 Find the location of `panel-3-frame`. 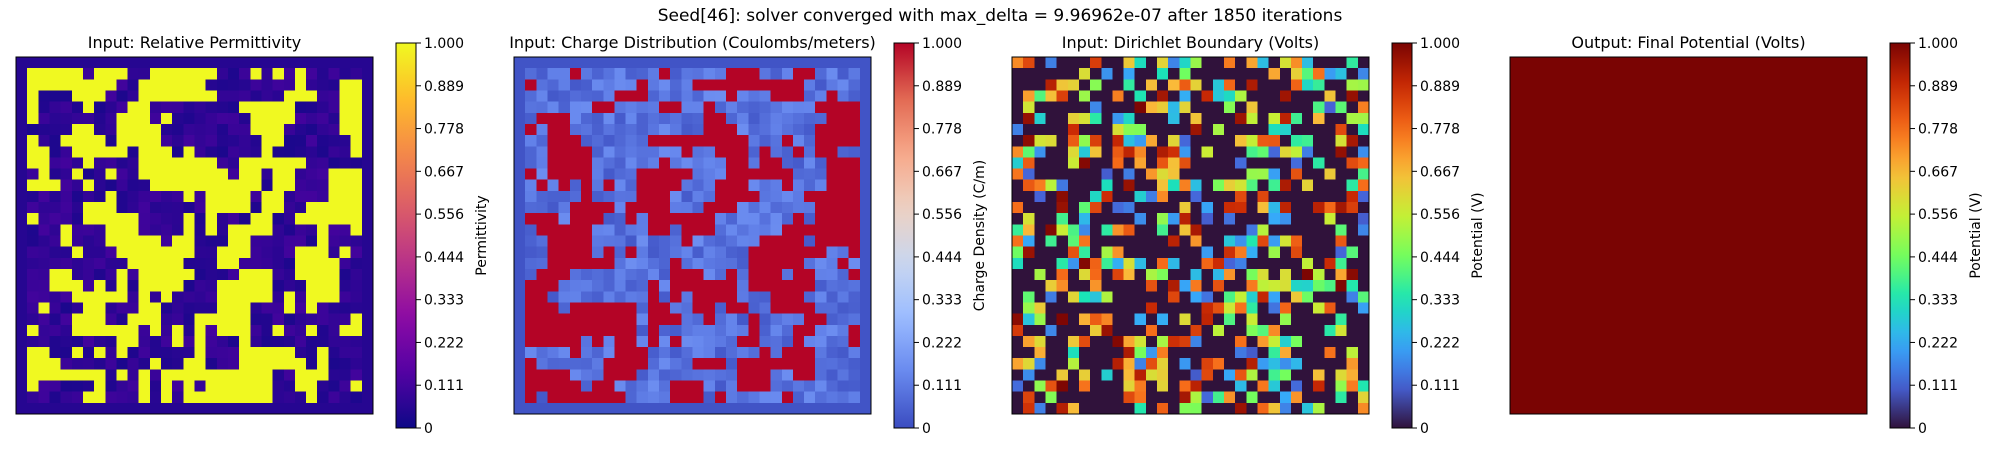

panel-3-frame is located at coordinates (1190, 235).